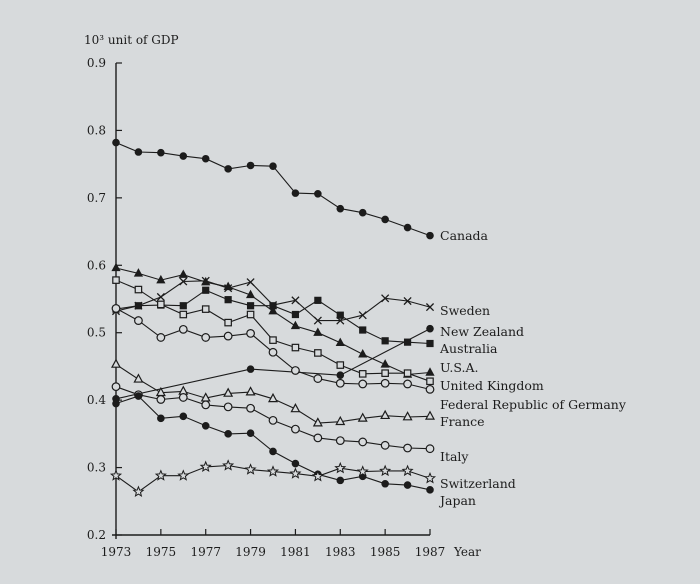 This screenshot has height=584, width=700. Describe the element at coordinates (430, 552) in the screenshot. I see `x-tick-label: 1987` at that location.